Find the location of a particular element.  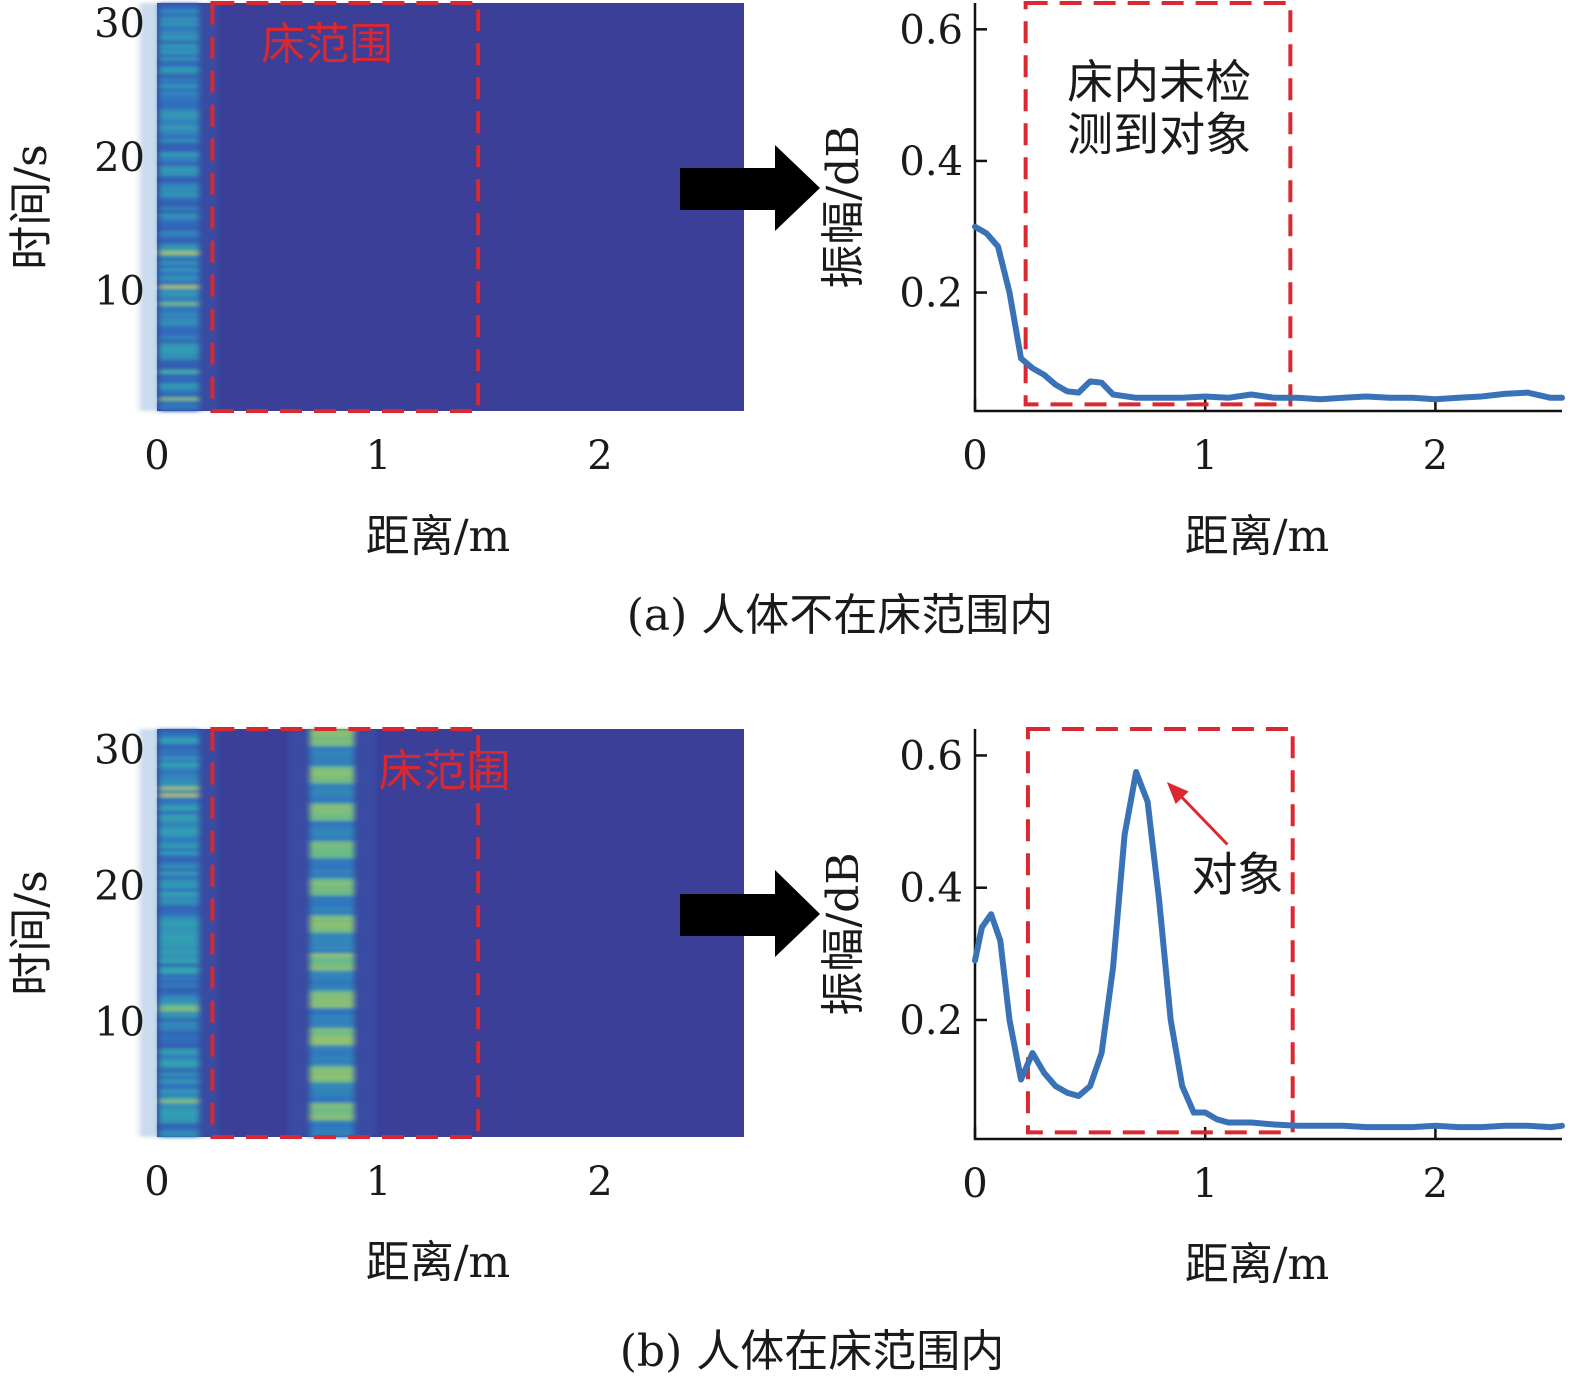

arrow-b is located at coordinates (750, 913).